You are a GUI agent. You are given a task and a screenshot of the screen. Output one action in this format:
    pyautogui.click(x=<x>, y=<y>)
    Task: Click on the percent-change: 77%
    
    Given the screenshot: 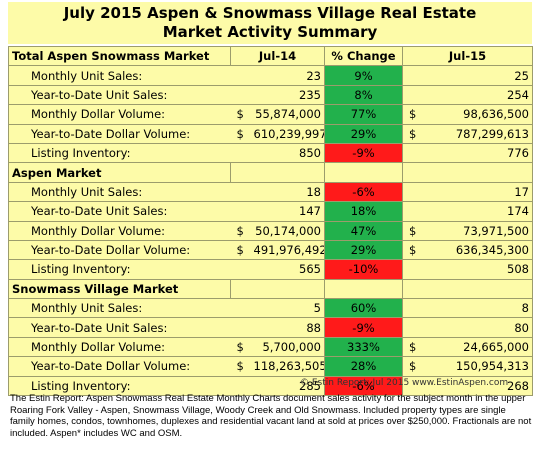 What is the action you would take?
    pyautogui.click(x=363, y=114)
    